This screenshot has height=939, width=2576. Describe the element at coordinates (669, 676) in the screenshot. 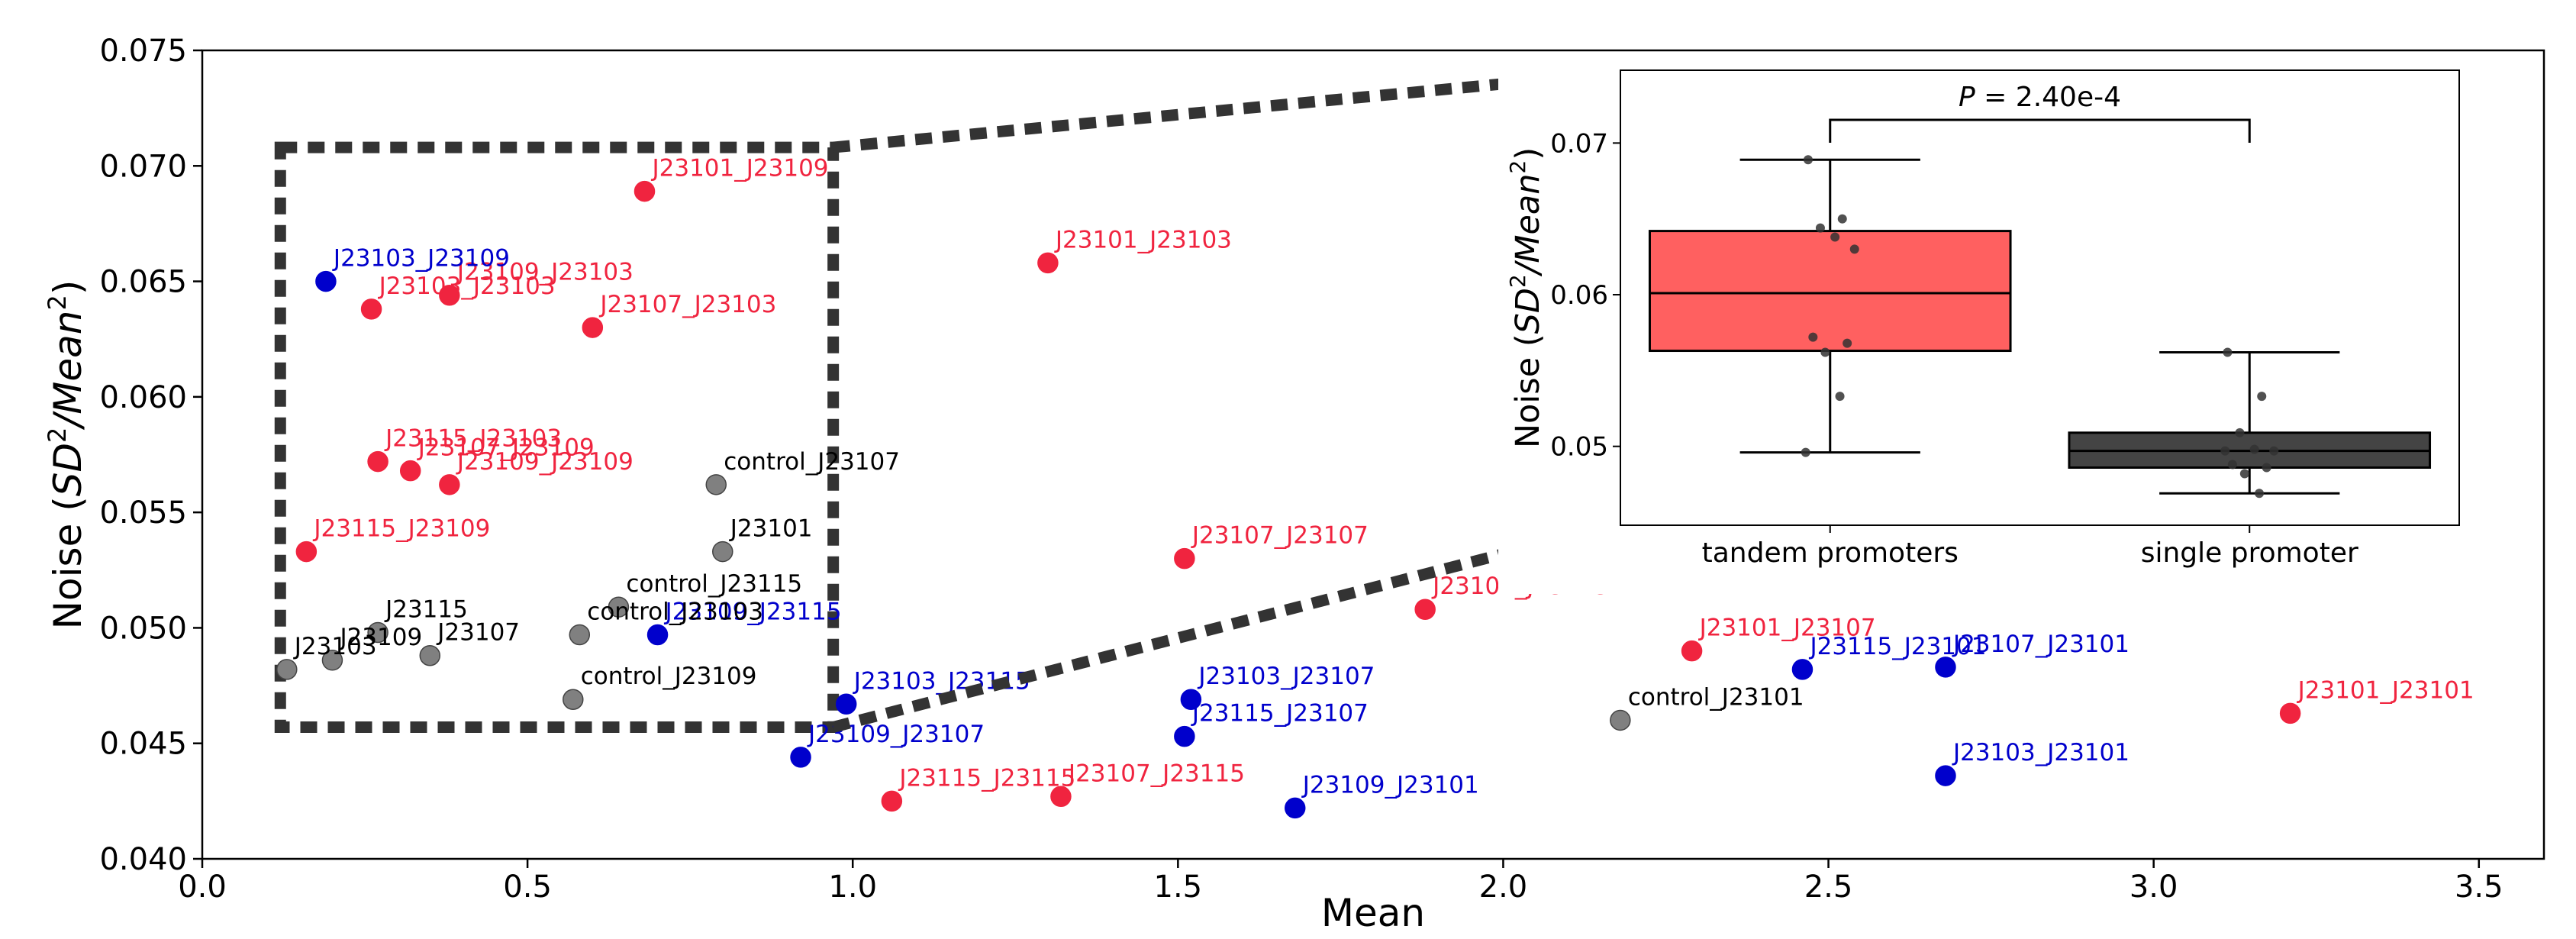

I see `point-label: control_J23109` at that location.